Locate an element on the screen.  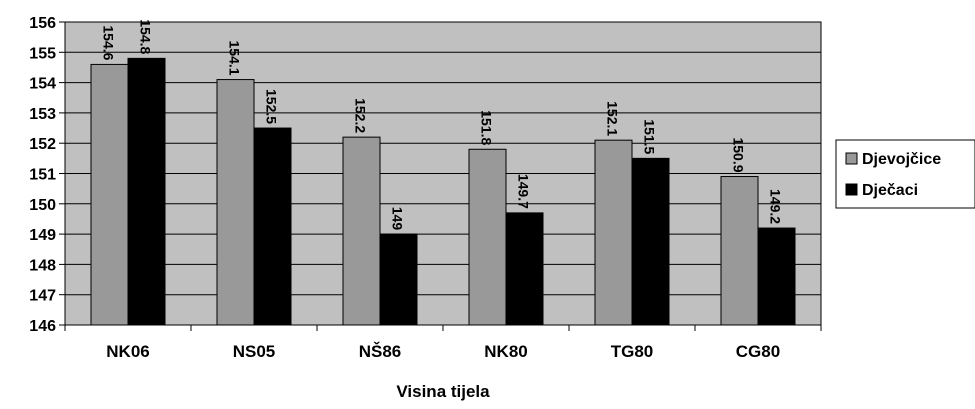
data-label: 151.5 is located at coordinates (650, 136).